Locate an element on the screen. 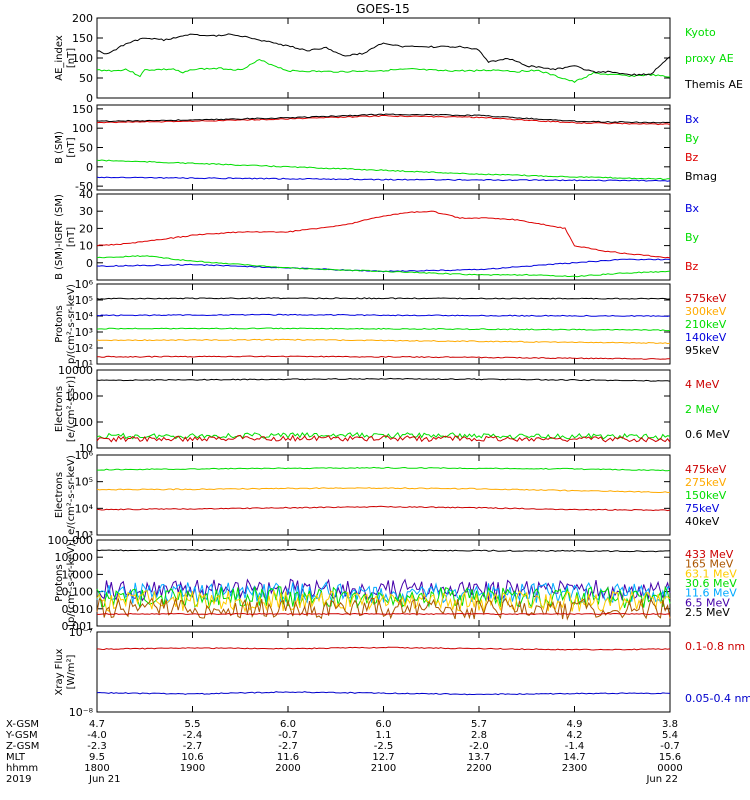 This screenshot has width=750, height=800. x-table-cell: 2100 is located at coordinates (383, 768).